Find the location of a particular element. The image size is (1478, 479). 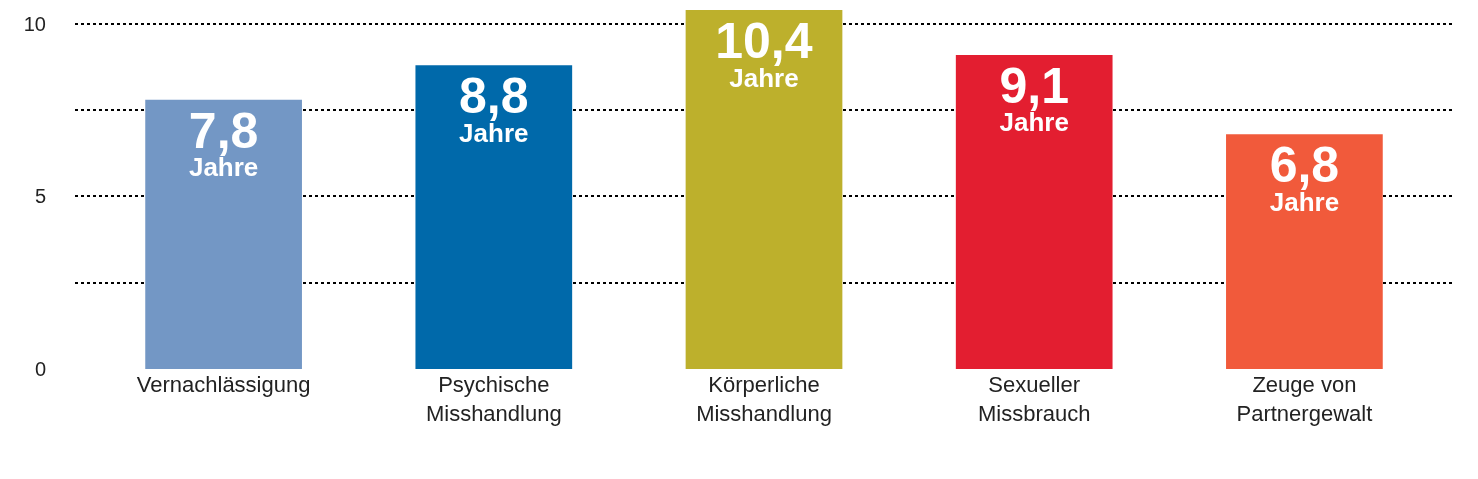

y-tick-label: 0 is located at coordinates (40, 369).